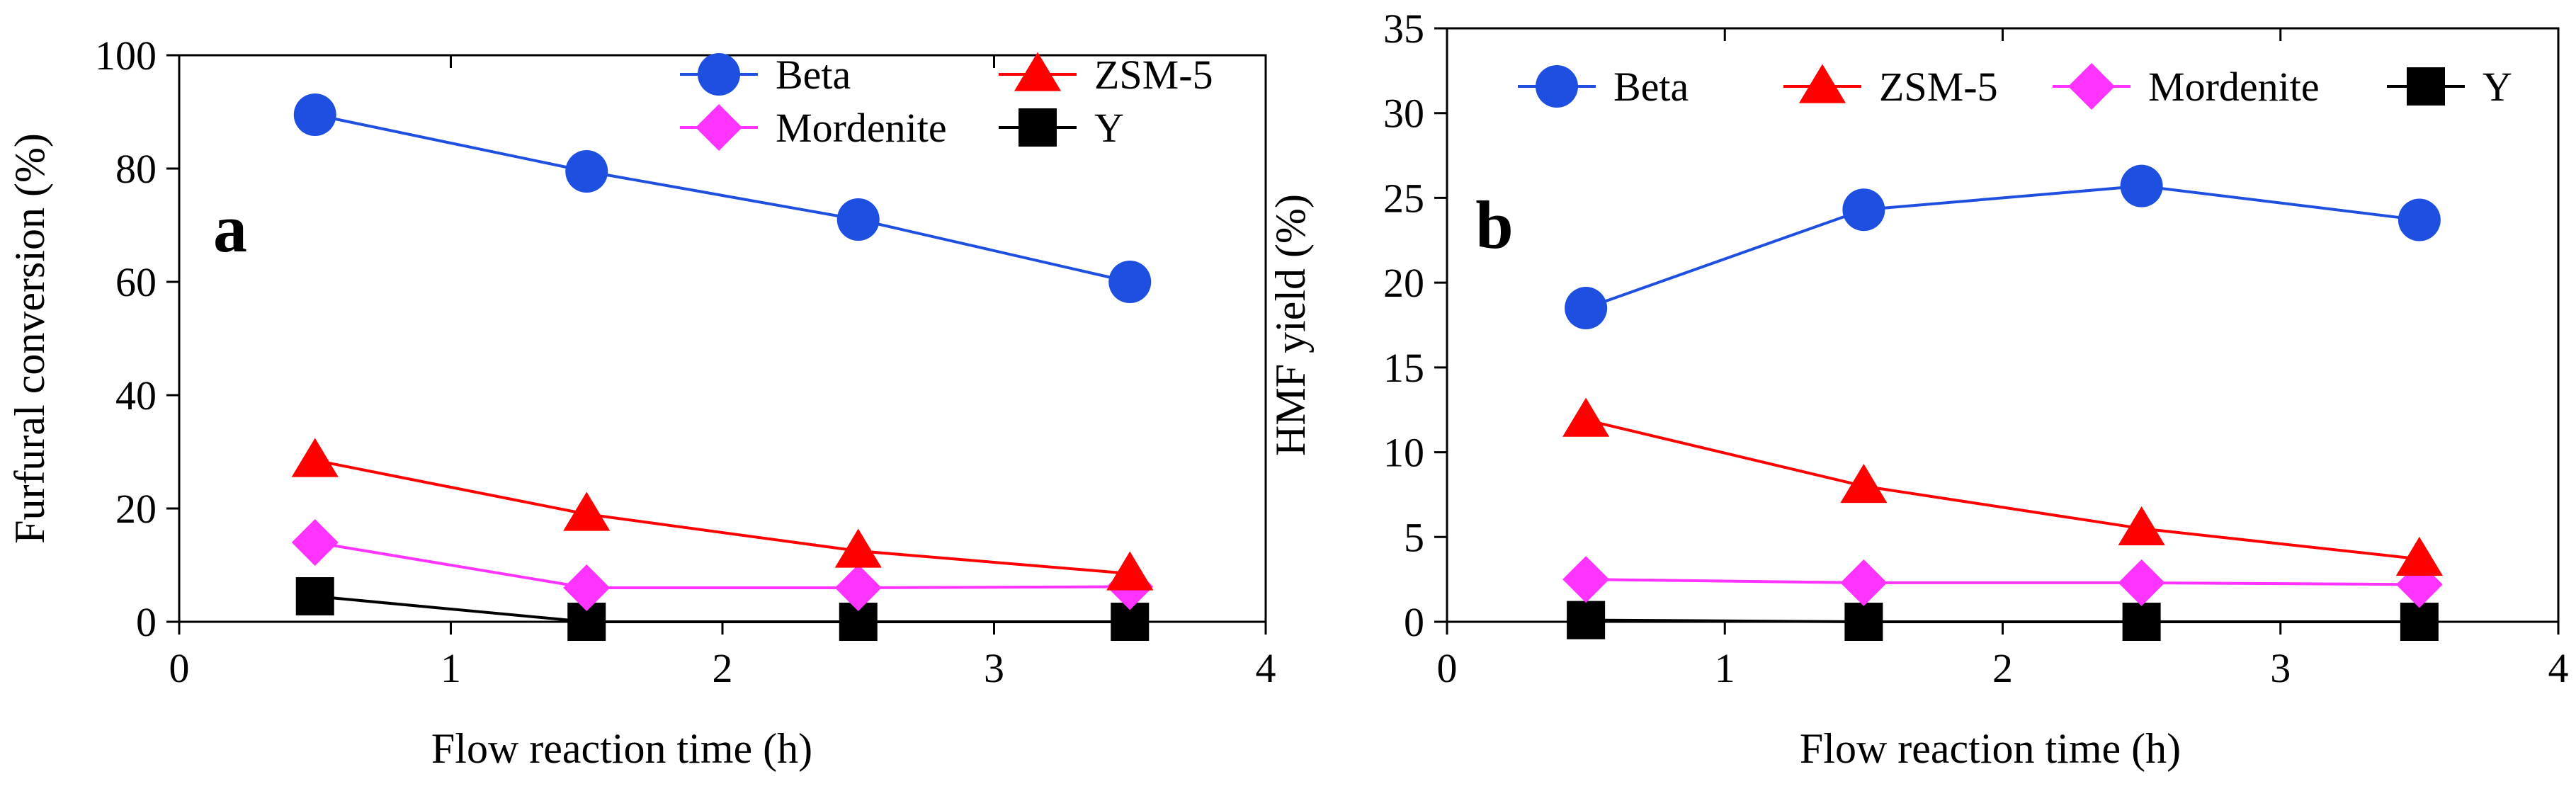 This screenshot has height=796, width=2576. I want to click on panel-label: a, so click(230, 228).